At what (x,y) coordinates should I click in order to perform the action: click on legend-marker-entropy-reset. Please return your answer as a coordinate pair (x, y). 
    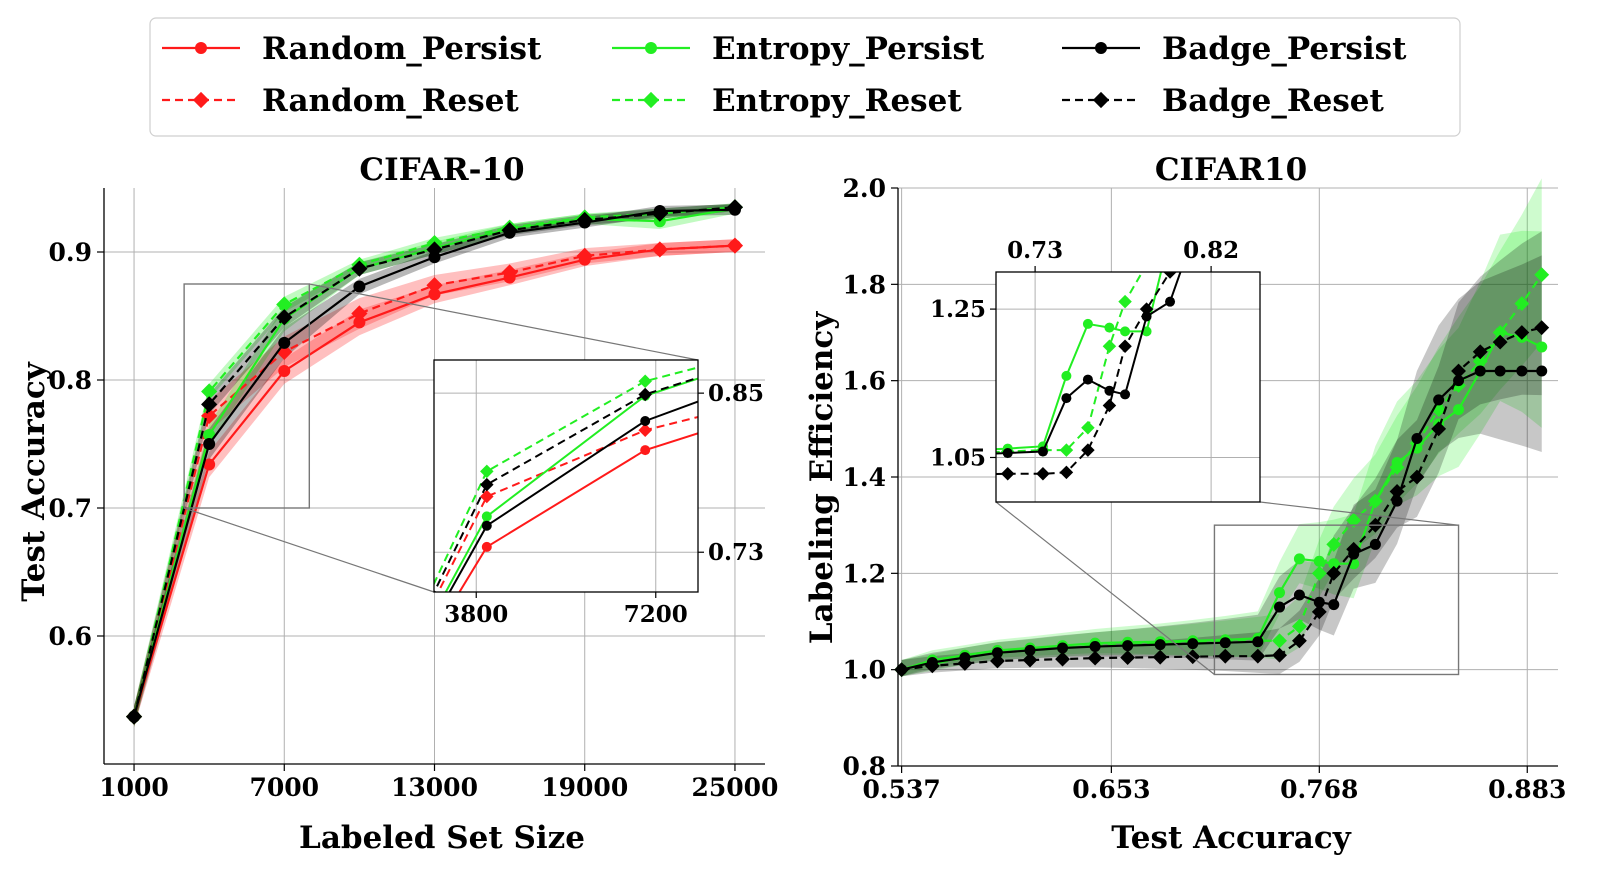
    Looking at the image, I should click on (651, 100).